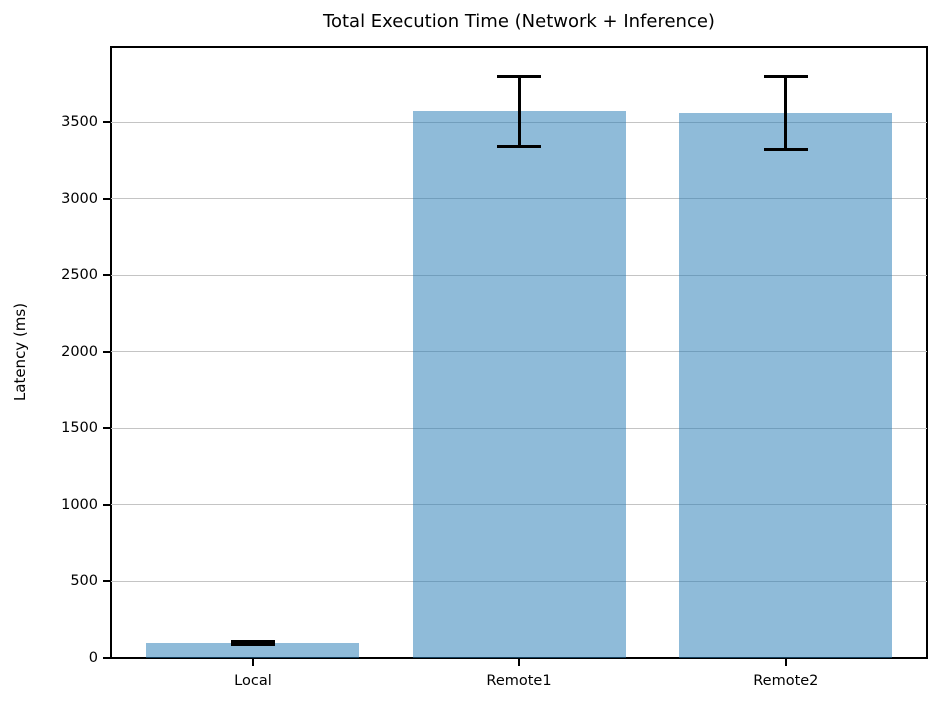  I want to click on error-bar-cap-top-remote2, so click(785, 76).